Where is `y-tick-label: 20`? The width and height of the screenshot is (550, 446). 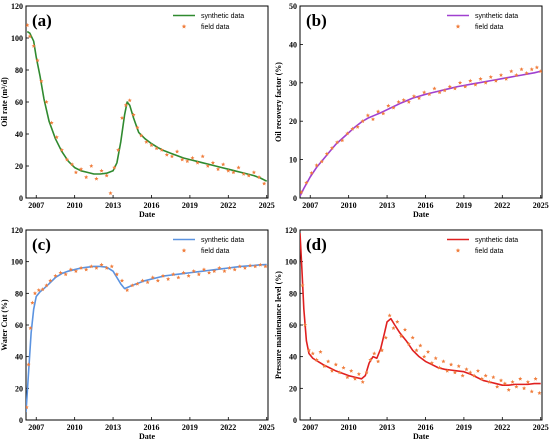
y-tick-label: 20 is located at coordinates (19, 166).